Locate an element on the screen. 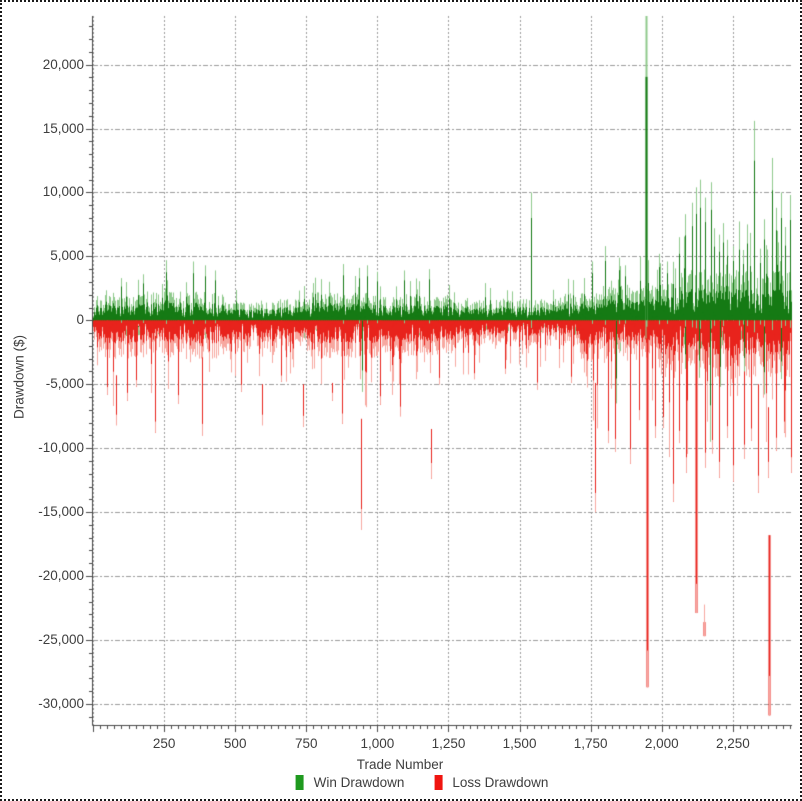 Image resolution: width=802 pixels, height=801 pixels. x-axis-tick-label: 1,750 is located at coordinates (590, 743).